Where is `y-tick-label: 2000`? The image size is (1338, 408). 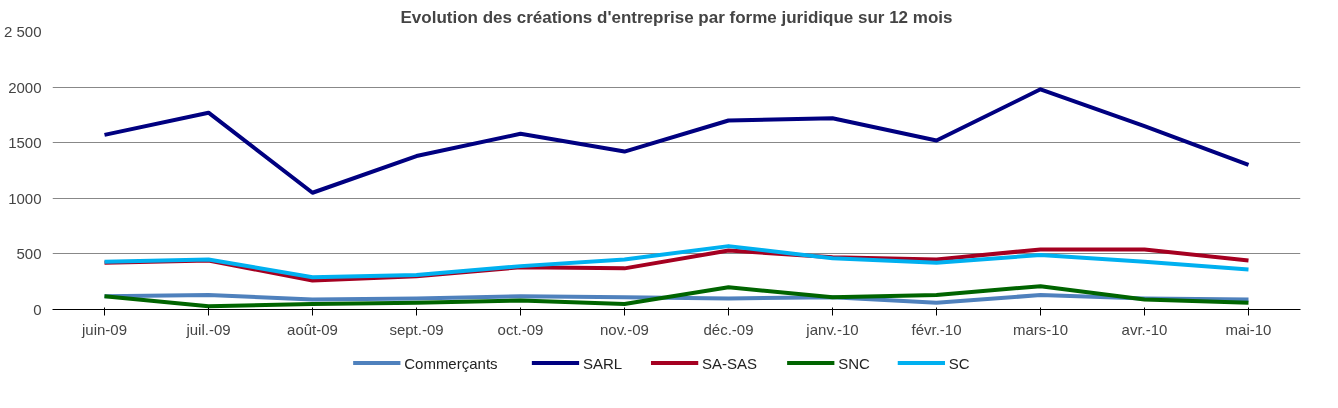 y-tick-label: 2000 is located at coordinates (25, 87).